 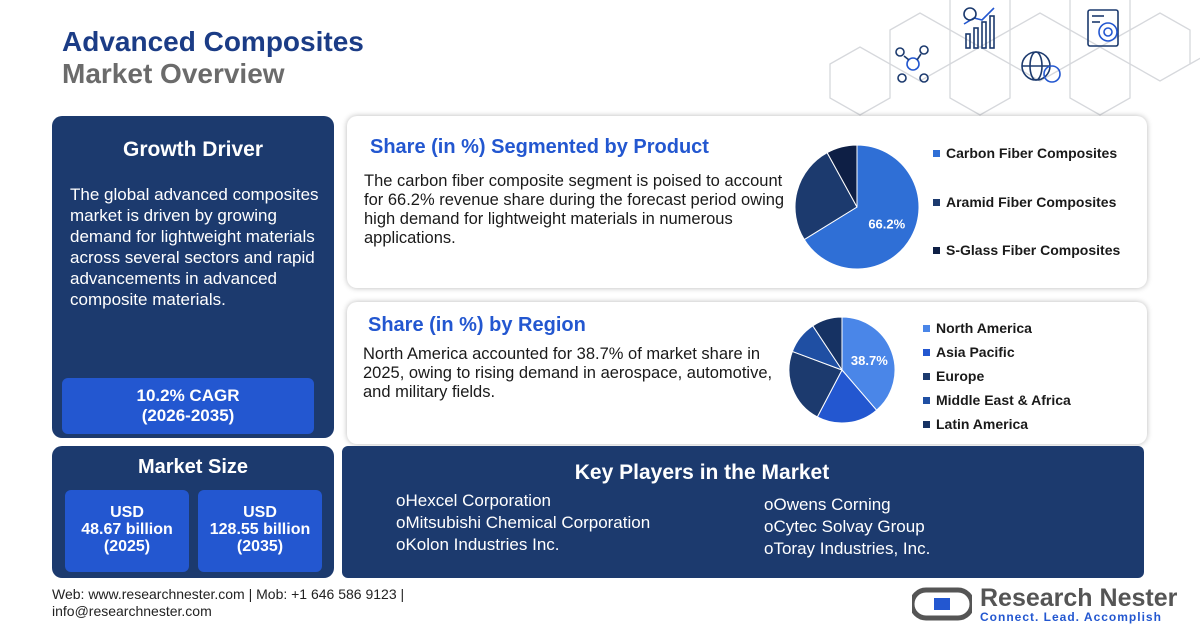 I want to click on player-item: oMitsubishi Chemical Corporation, so click(x=523, y=522).